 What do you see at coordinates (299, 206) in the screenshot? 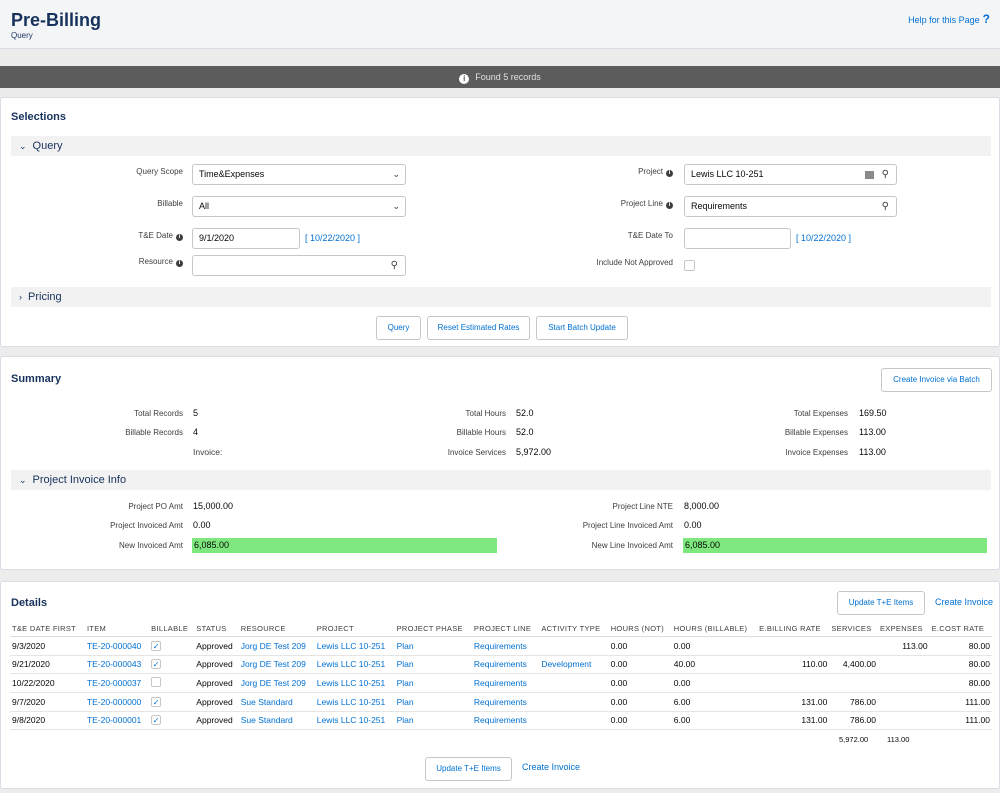
I see `billable-select: All ⌄` at bounding box center [299, 206].